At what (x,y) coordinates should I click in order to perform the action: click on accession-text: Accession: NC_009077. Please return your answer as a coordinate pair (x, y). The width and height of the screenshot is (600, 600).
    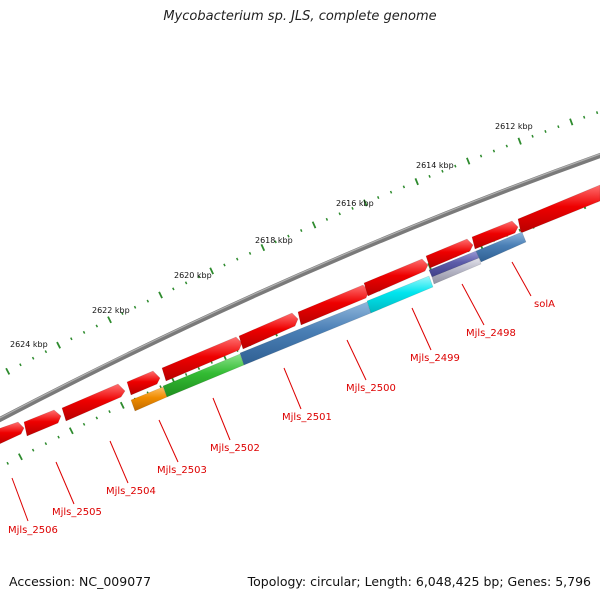
    Looking at the image, I should click on (80, 581).